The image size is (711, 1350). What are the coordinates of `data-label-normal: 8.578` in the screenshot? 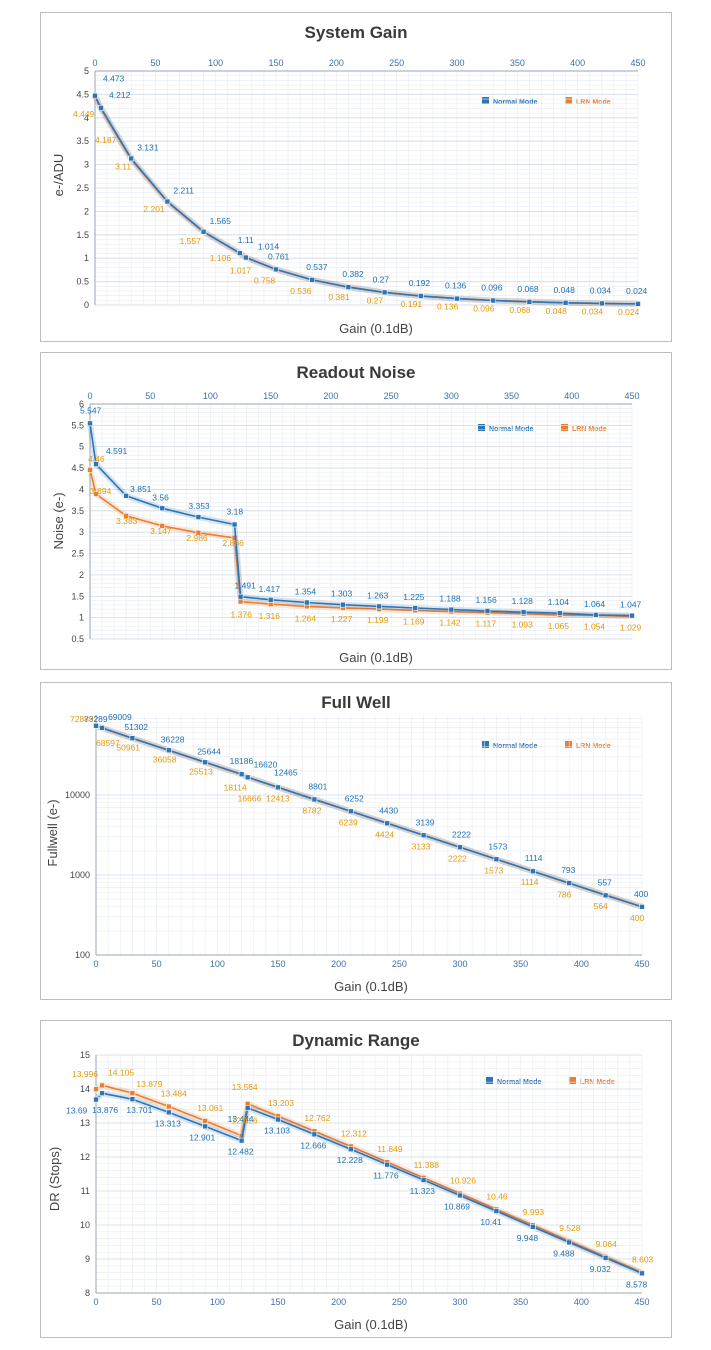 It's located at (637, 1284).